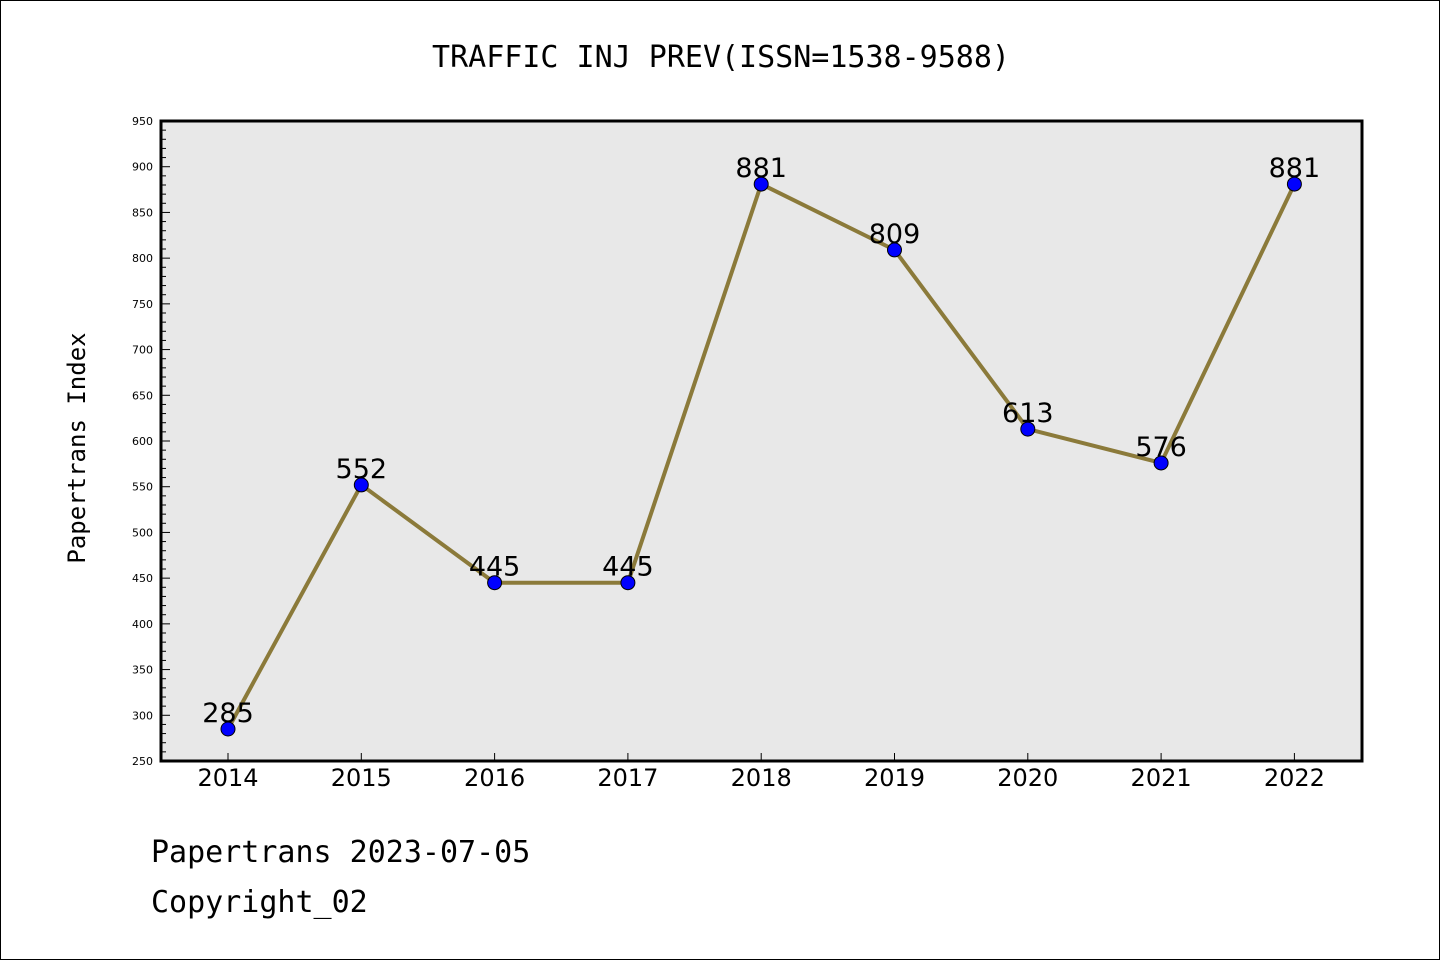 This screenshot has height=961, width=1440. What do you see at coordinates (1027, 778) in the screenshot?
I see `x-tick-label: 2020` at bounding box center [1027, 778].